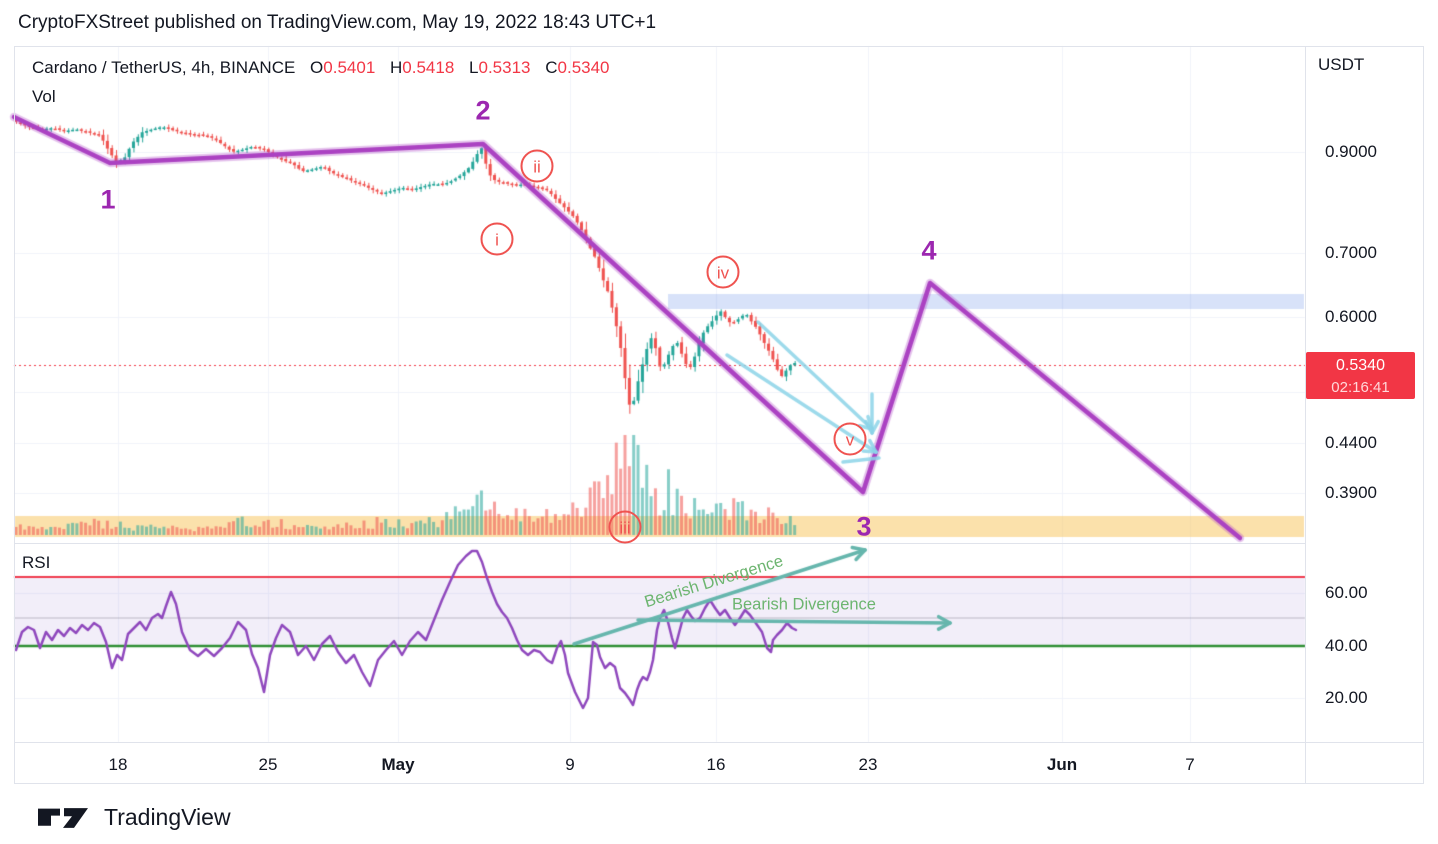 This screenshot has height=844, width=1438. Describe the element at coordinates (1341, 64) in the screenshot. I see `price-axis-currency: USDT` at that location.